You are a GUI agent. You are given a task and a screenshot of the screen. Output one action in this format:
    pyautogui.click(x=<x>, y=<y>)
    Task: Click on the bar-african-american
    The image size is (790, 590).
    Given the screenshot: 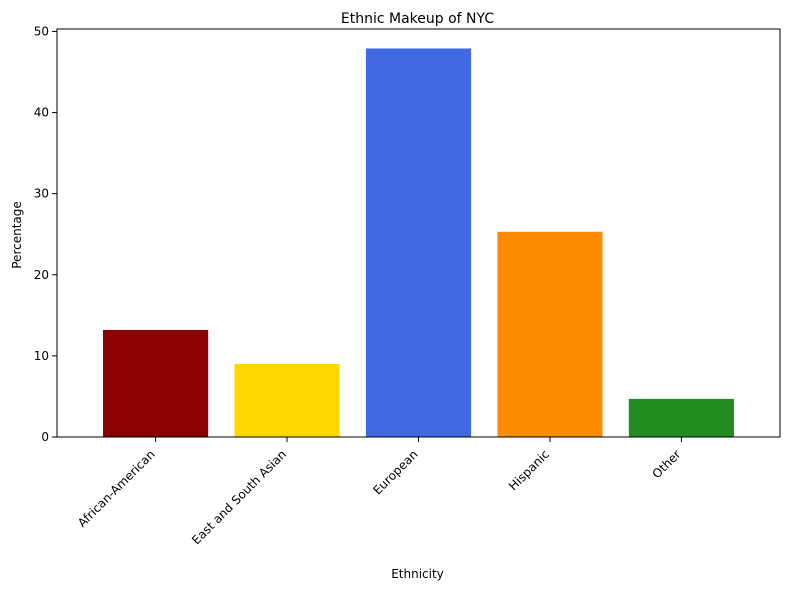 What is the action you would take?
    pyautogui.click(x=156, y=383)
    